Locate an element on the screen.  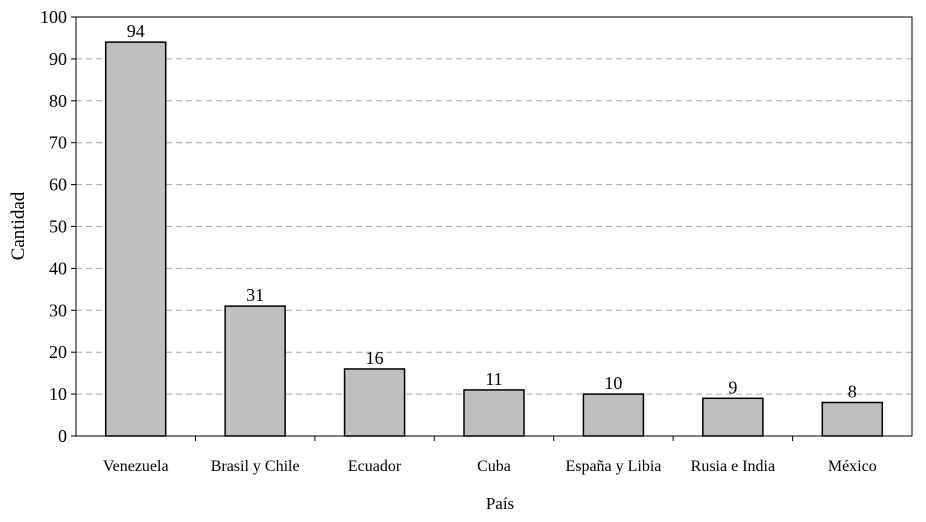
y-tick-label-70: 70 is located at coordinates (58, 143).